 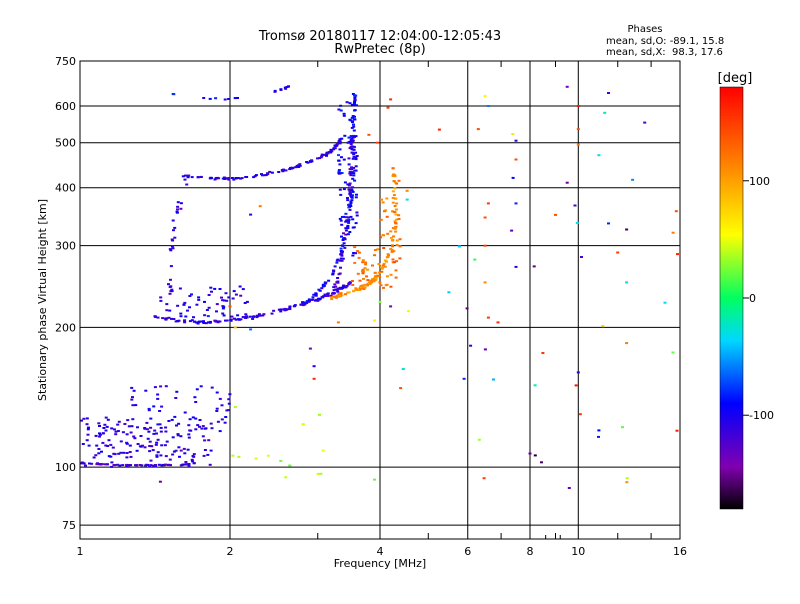 What do you see at coordinates (80, 551) in the screenshot?
I see `x-tick-label: 1` at bounding box center [80, 551].